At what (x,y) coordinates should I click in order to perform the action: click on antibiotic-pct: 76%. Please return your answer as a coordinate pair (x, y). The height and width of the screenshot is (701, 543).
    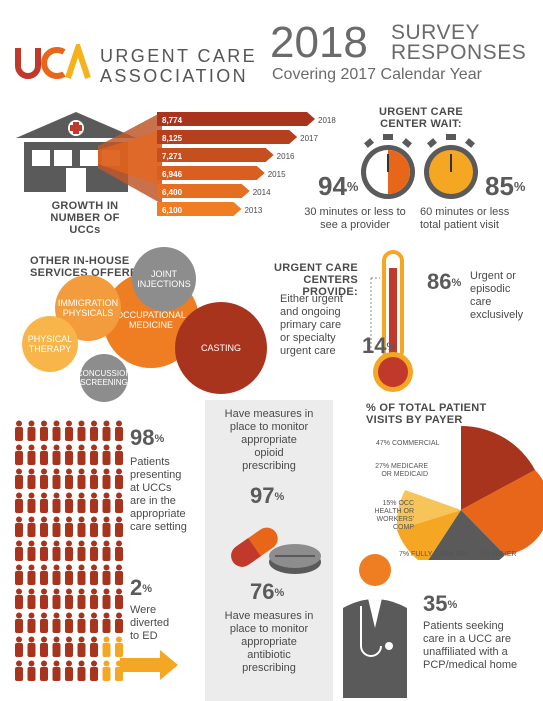
    Looking at the image, I should click on (267, 591).